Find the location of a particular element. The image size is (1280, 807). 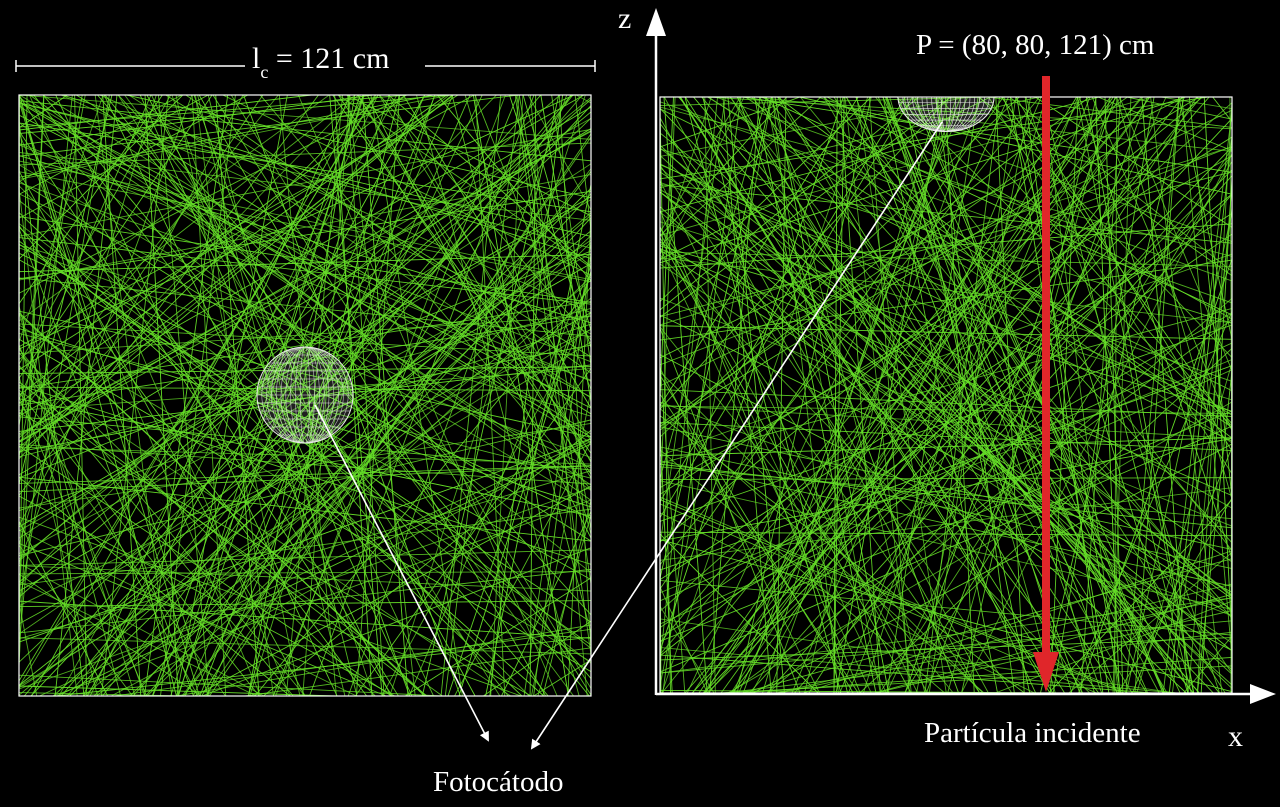

particle-arrow-head is located at coordinates (1046, 672).